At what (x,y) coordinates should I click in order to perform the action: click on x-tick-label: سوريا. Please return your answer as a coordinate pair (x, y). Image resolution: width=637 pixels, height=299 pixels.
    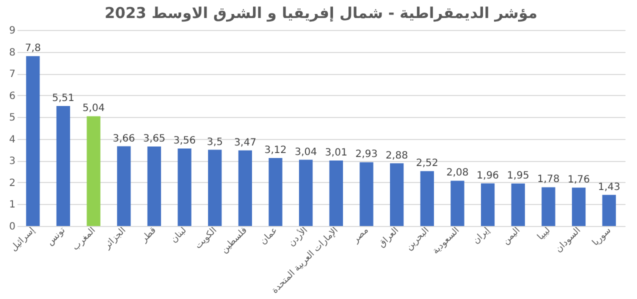
    Looking at the image, I should click on (602, 237).